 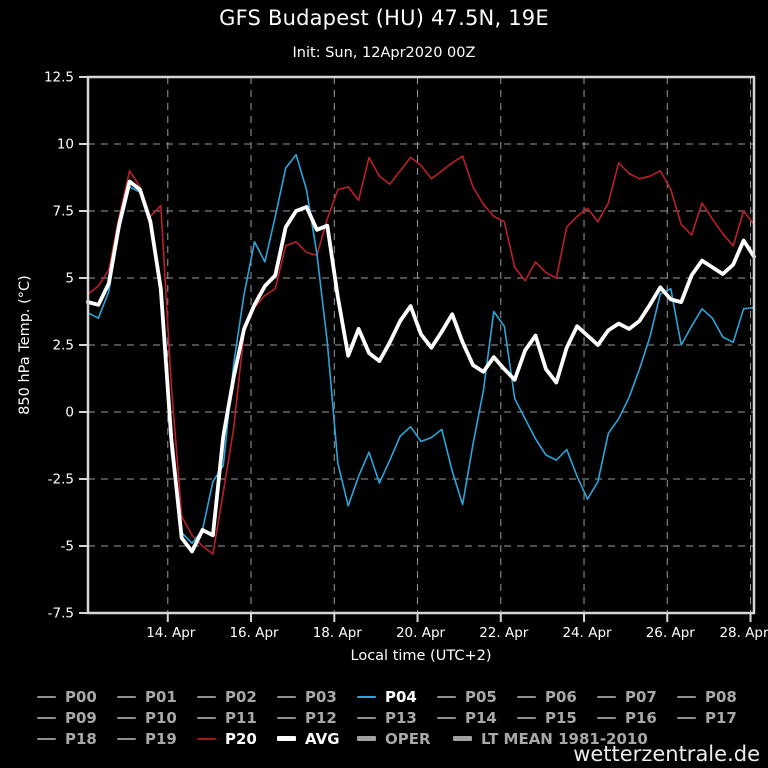 I want to click on legend-swatch-p14, so click(x=446, y=717).